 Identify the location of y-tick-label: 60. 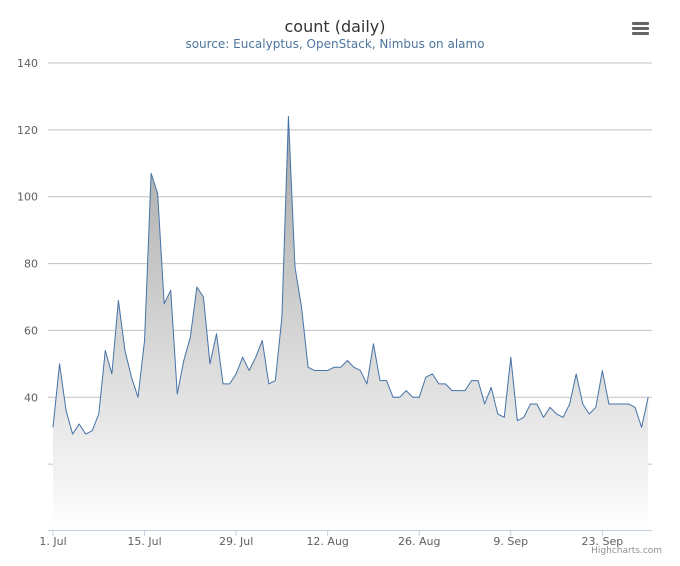
(31, 330).